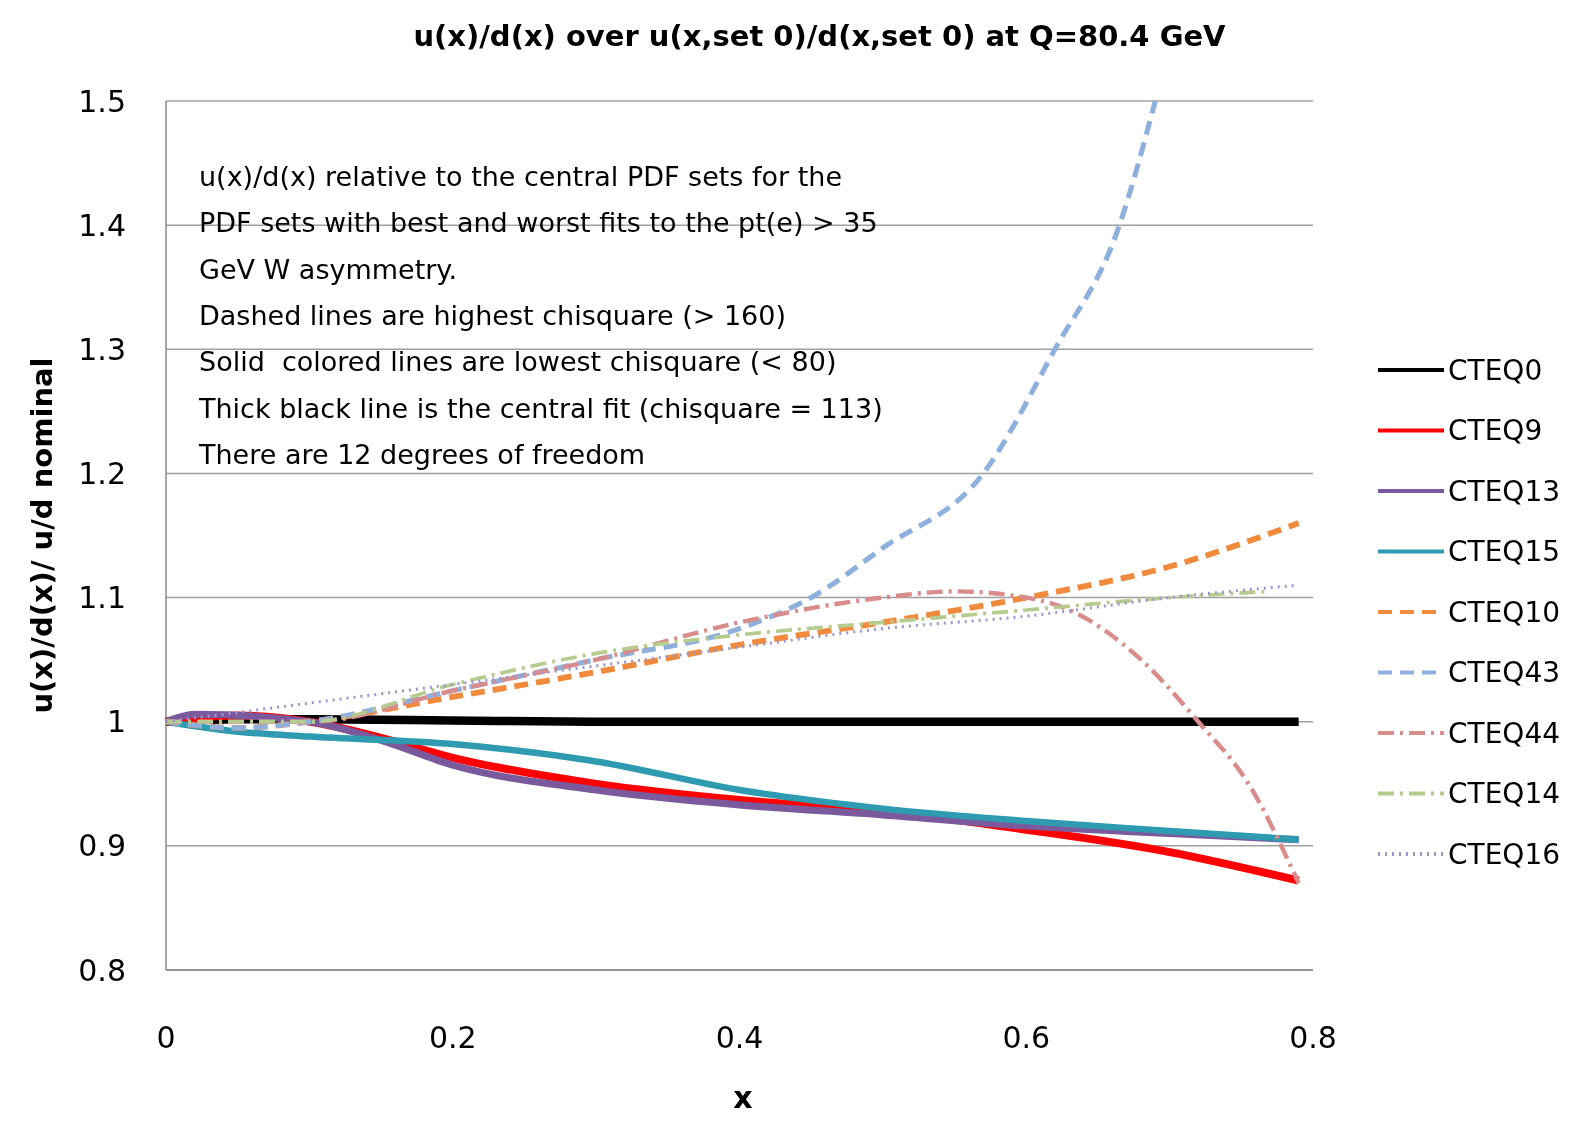  I want to click on y-tick-label: 1.2, so click(102, 473).